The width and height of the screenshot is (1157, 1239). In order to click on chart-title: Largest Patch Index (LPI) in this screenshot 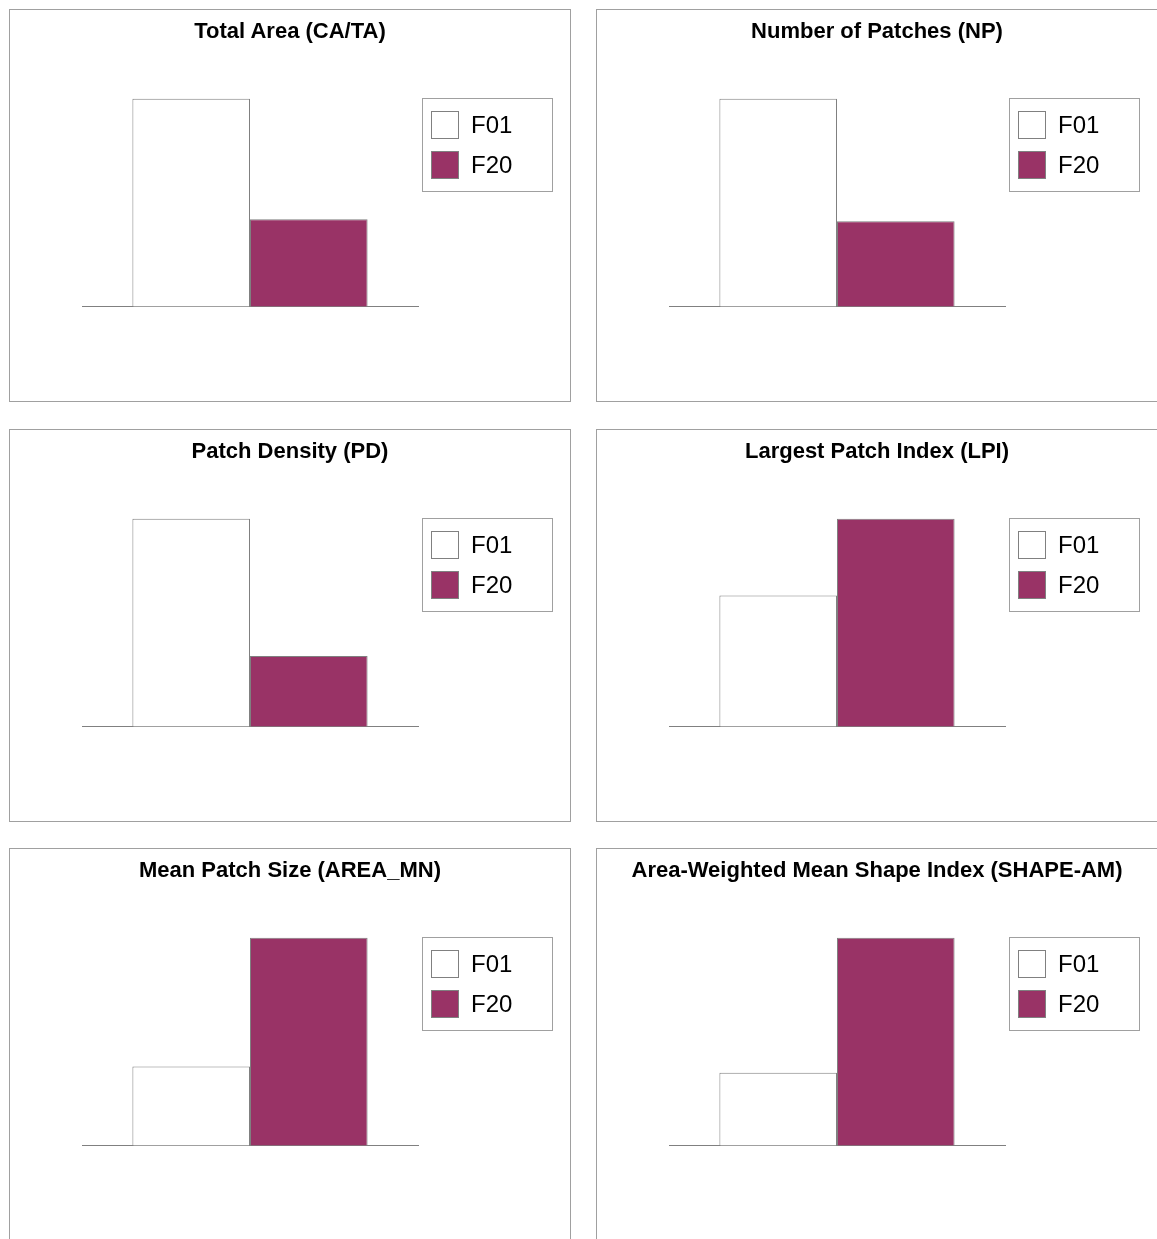, I will do `click(877, 451)`.